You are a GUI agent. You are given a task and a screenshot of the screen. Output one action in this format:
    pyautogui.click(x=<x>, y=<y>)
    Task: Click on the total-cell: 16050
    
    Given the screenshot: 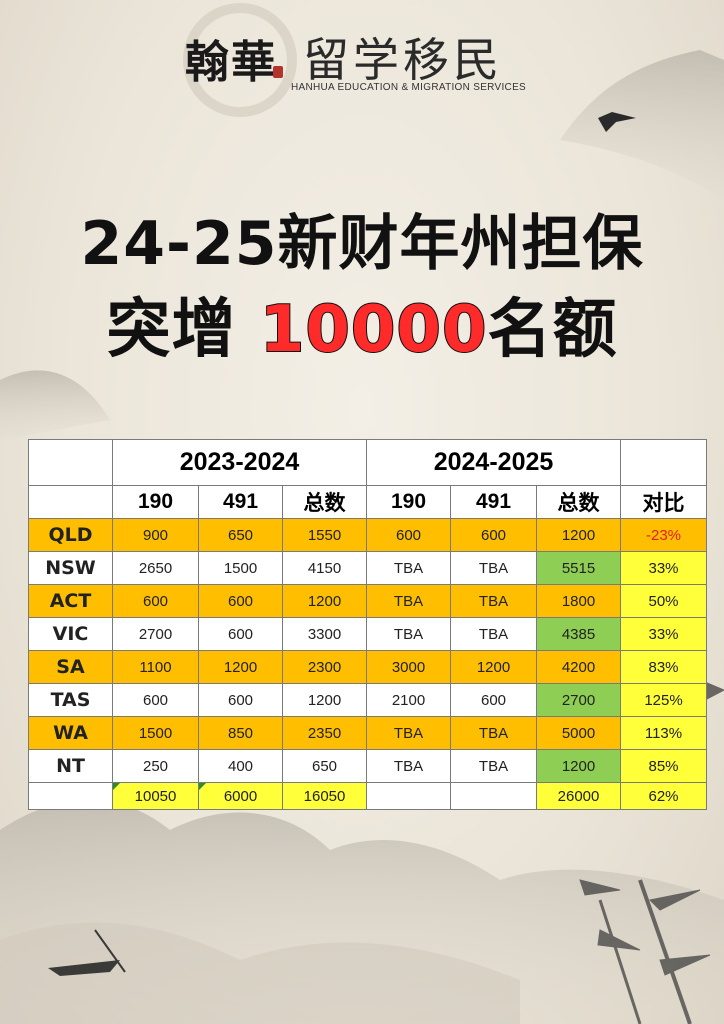 What is the action you would take?
    pyautogui.click(x=324, y=796)
    